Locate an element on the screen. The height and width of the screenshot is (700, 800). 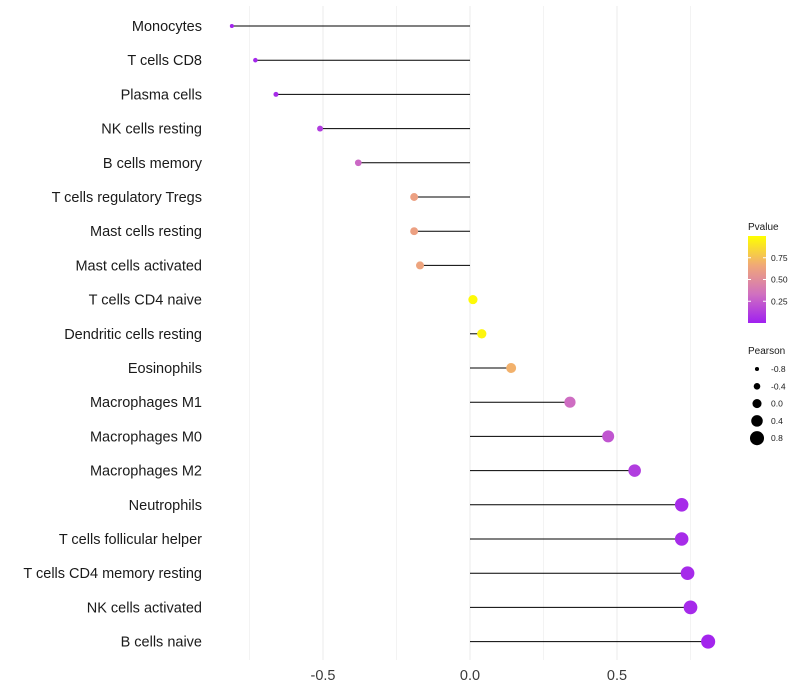
category-label: B cells memory is located at coordinates (153, 164).